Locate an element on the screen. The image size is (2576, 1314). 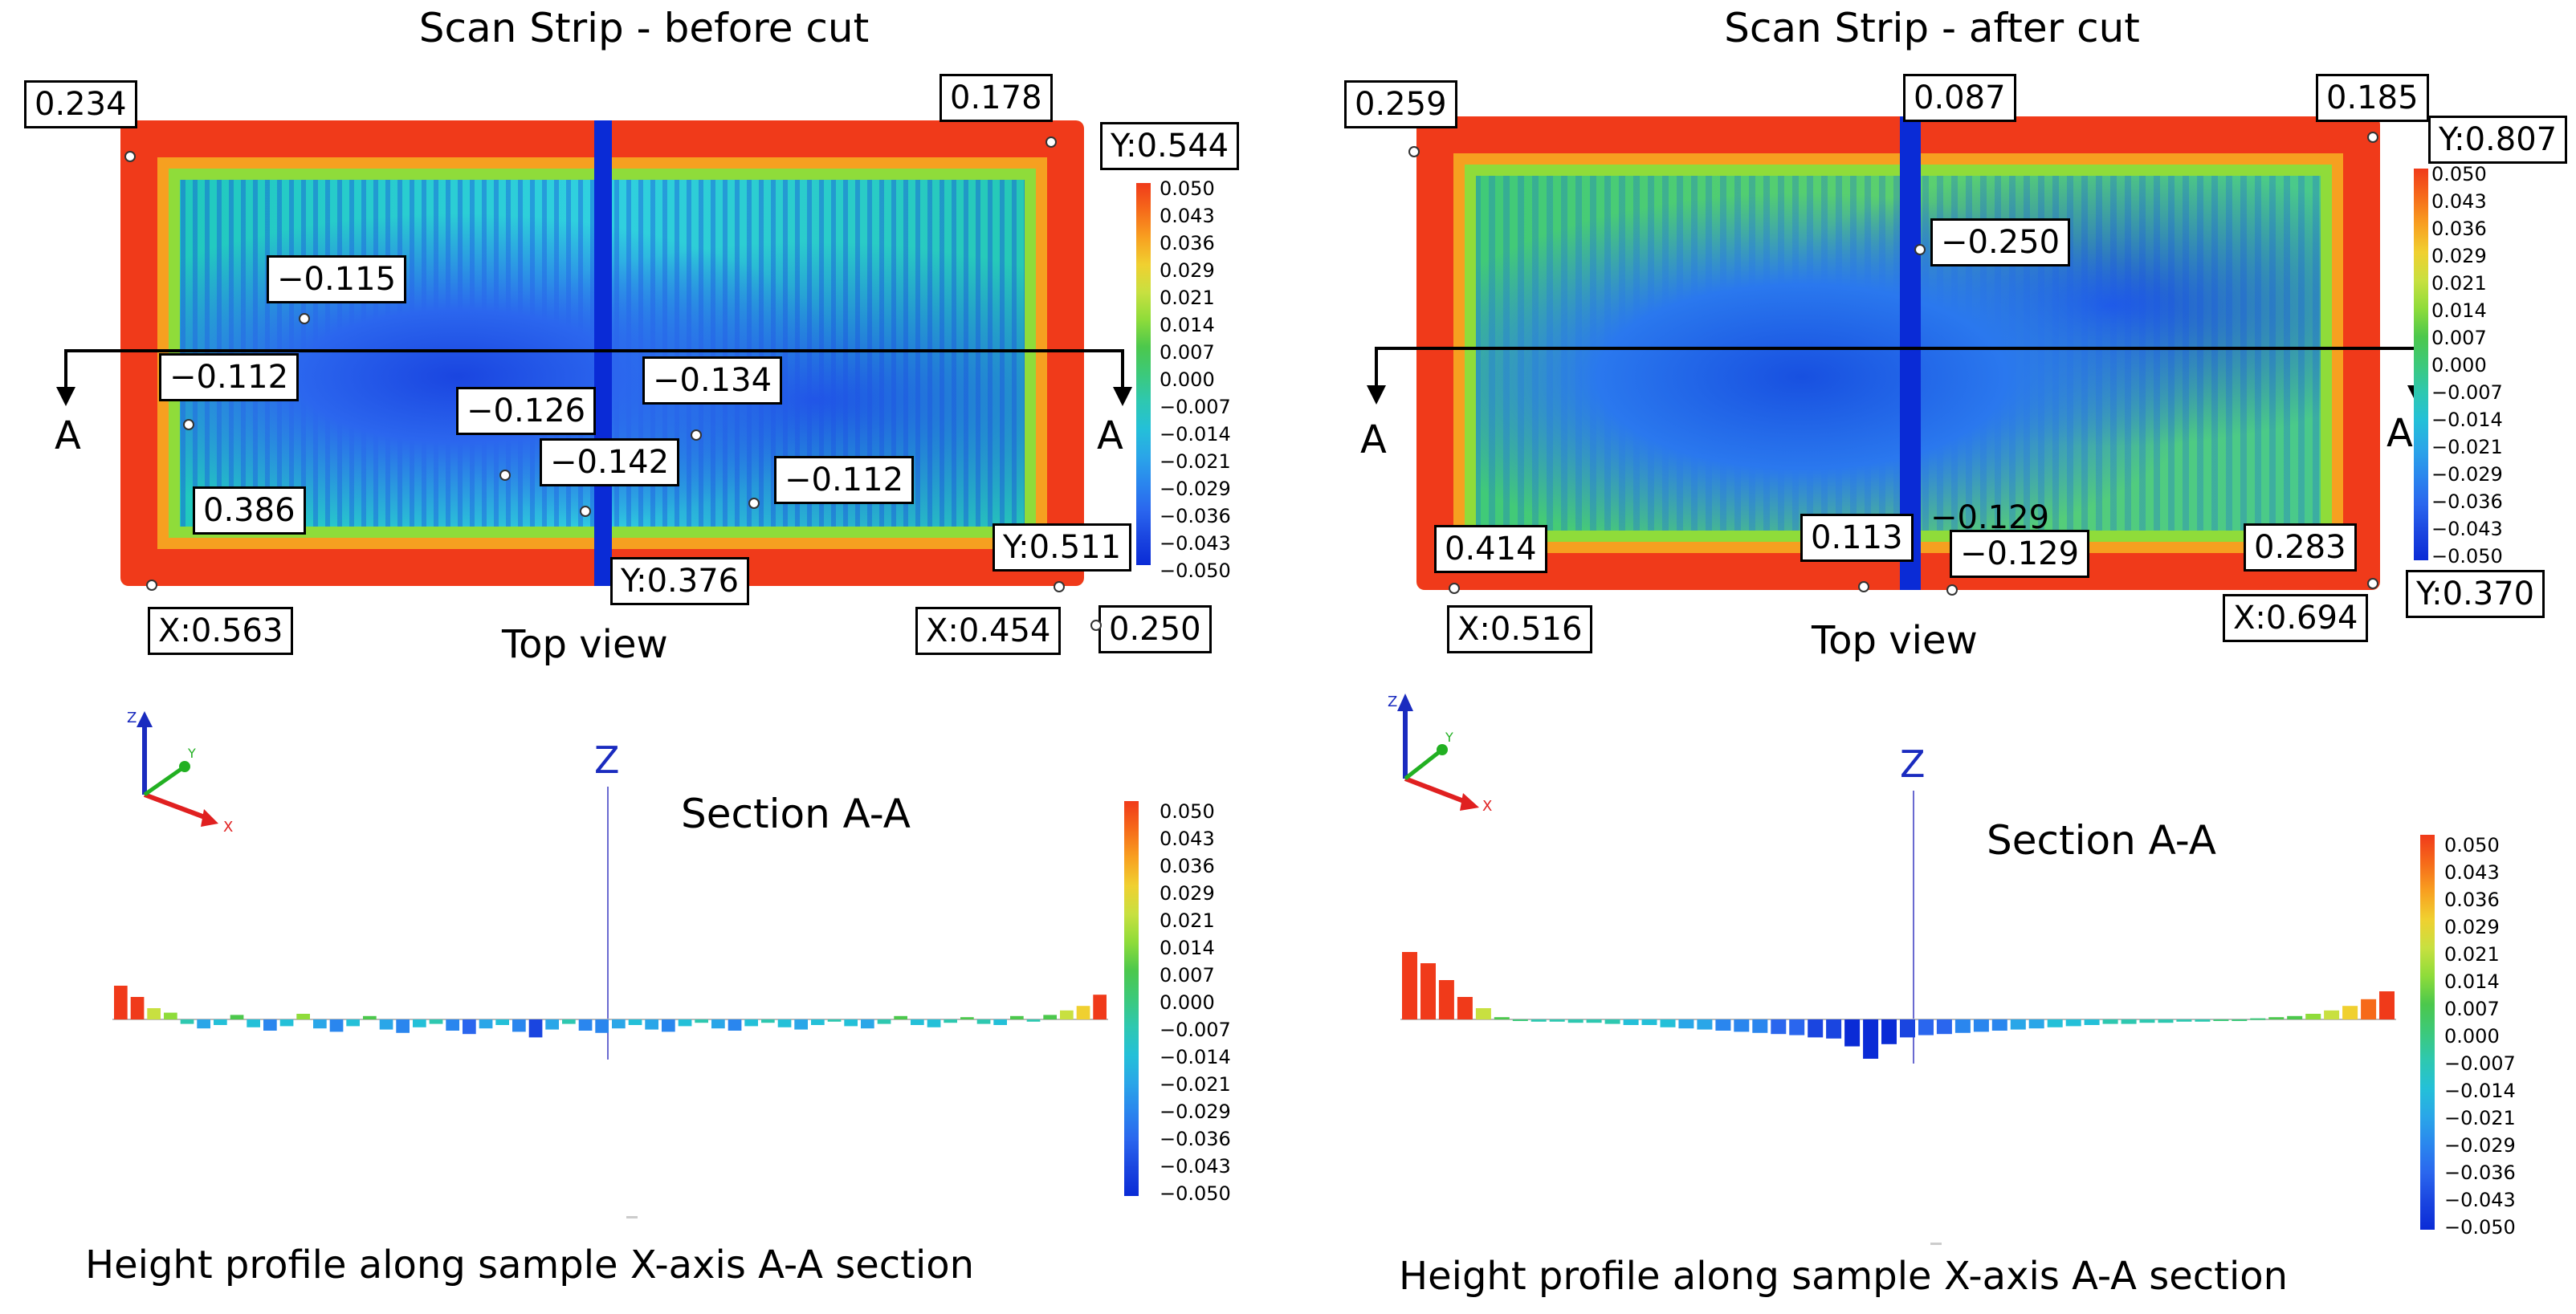
height-profile is located at coordinates (1898, 1006).